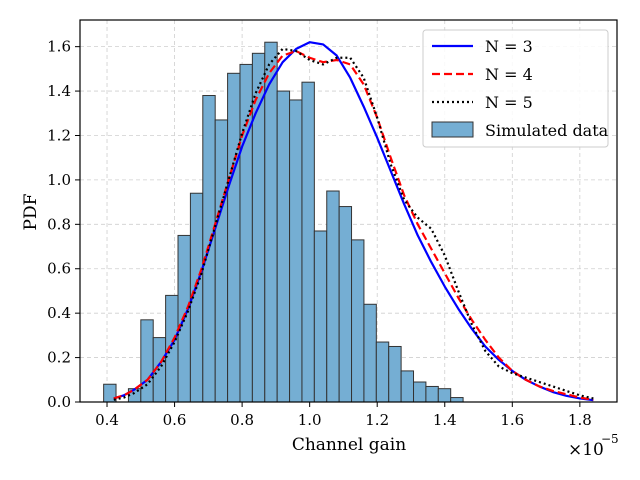 This screenshot has width=640, height=480. Describe the element at coordinates (509, 102) in the screenshot. I see `legend-label-n5: N = 5` at that location.